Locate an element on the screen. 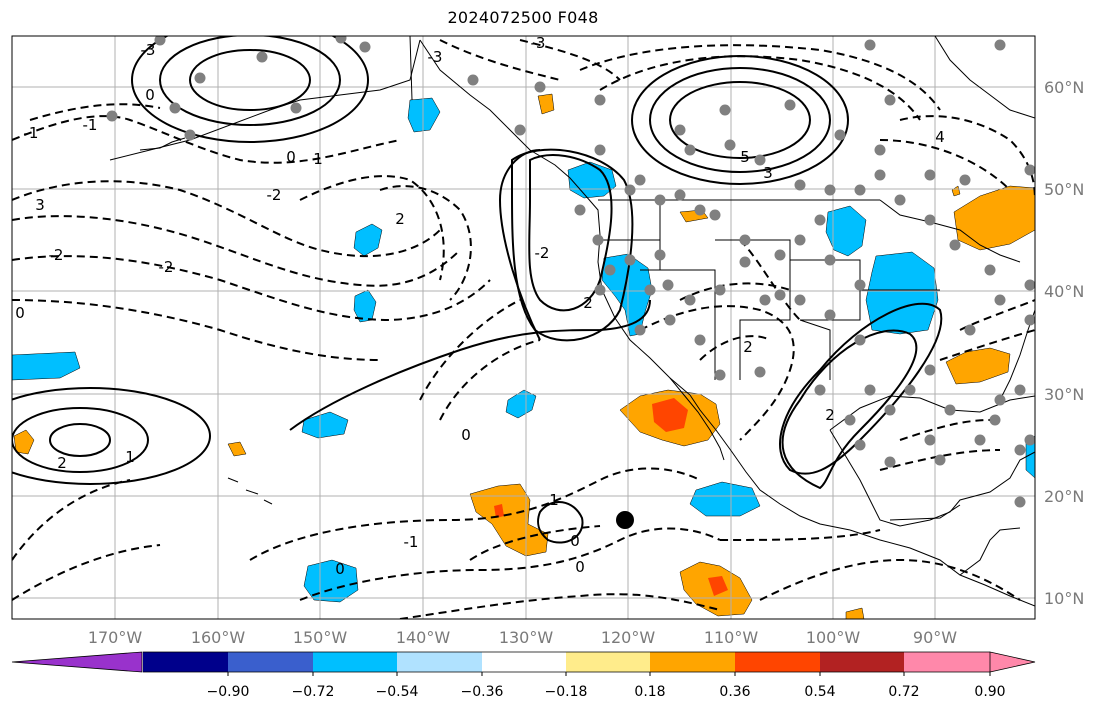 This screenshot has width=1105, height=712. colorbar-tick-label: −0.72 is located at coordinates (313, 692).